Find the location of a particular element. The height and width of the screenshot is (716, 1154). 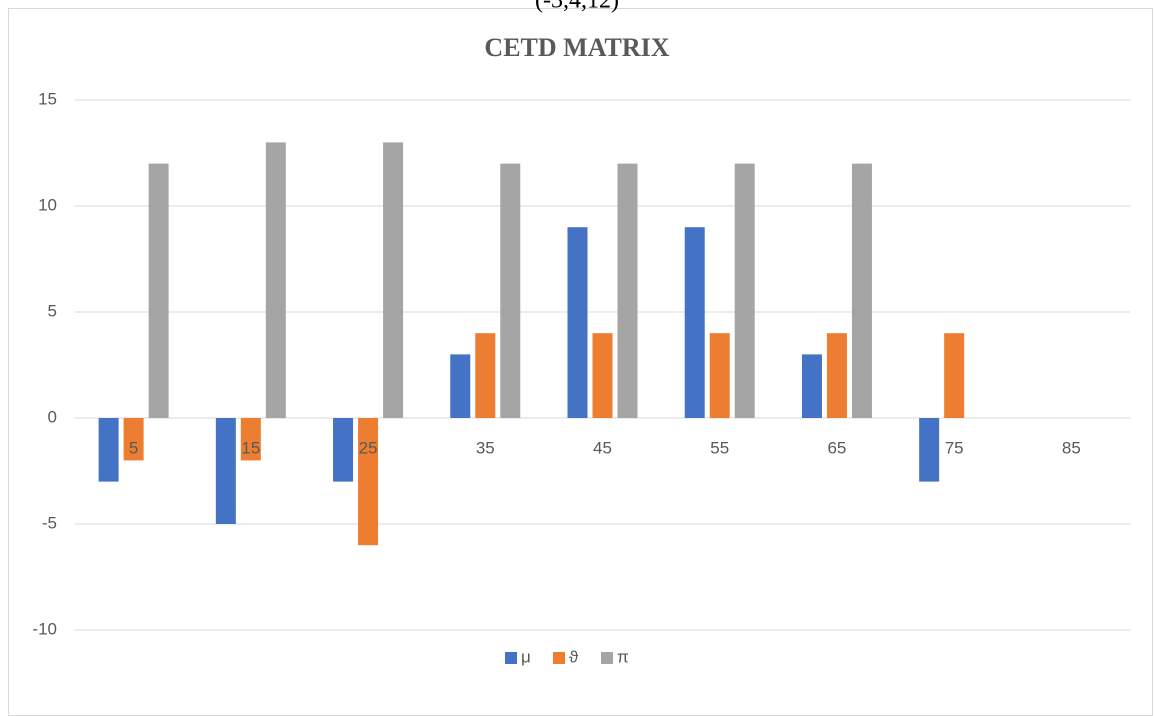

x-tick-label: 75 is located at coordinates (954, 447).